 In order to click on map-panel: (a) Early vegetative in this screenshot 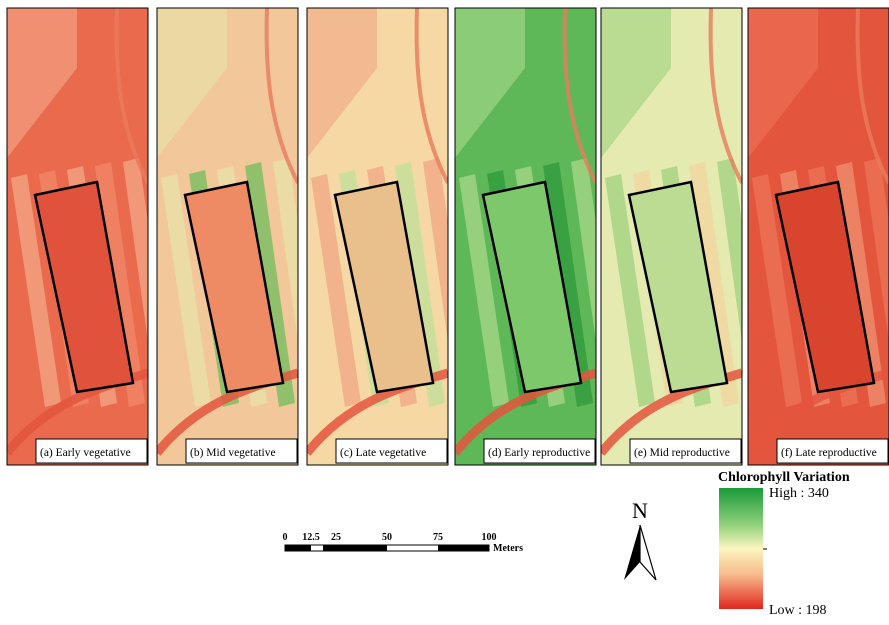, I will do `click(77, 236)`.